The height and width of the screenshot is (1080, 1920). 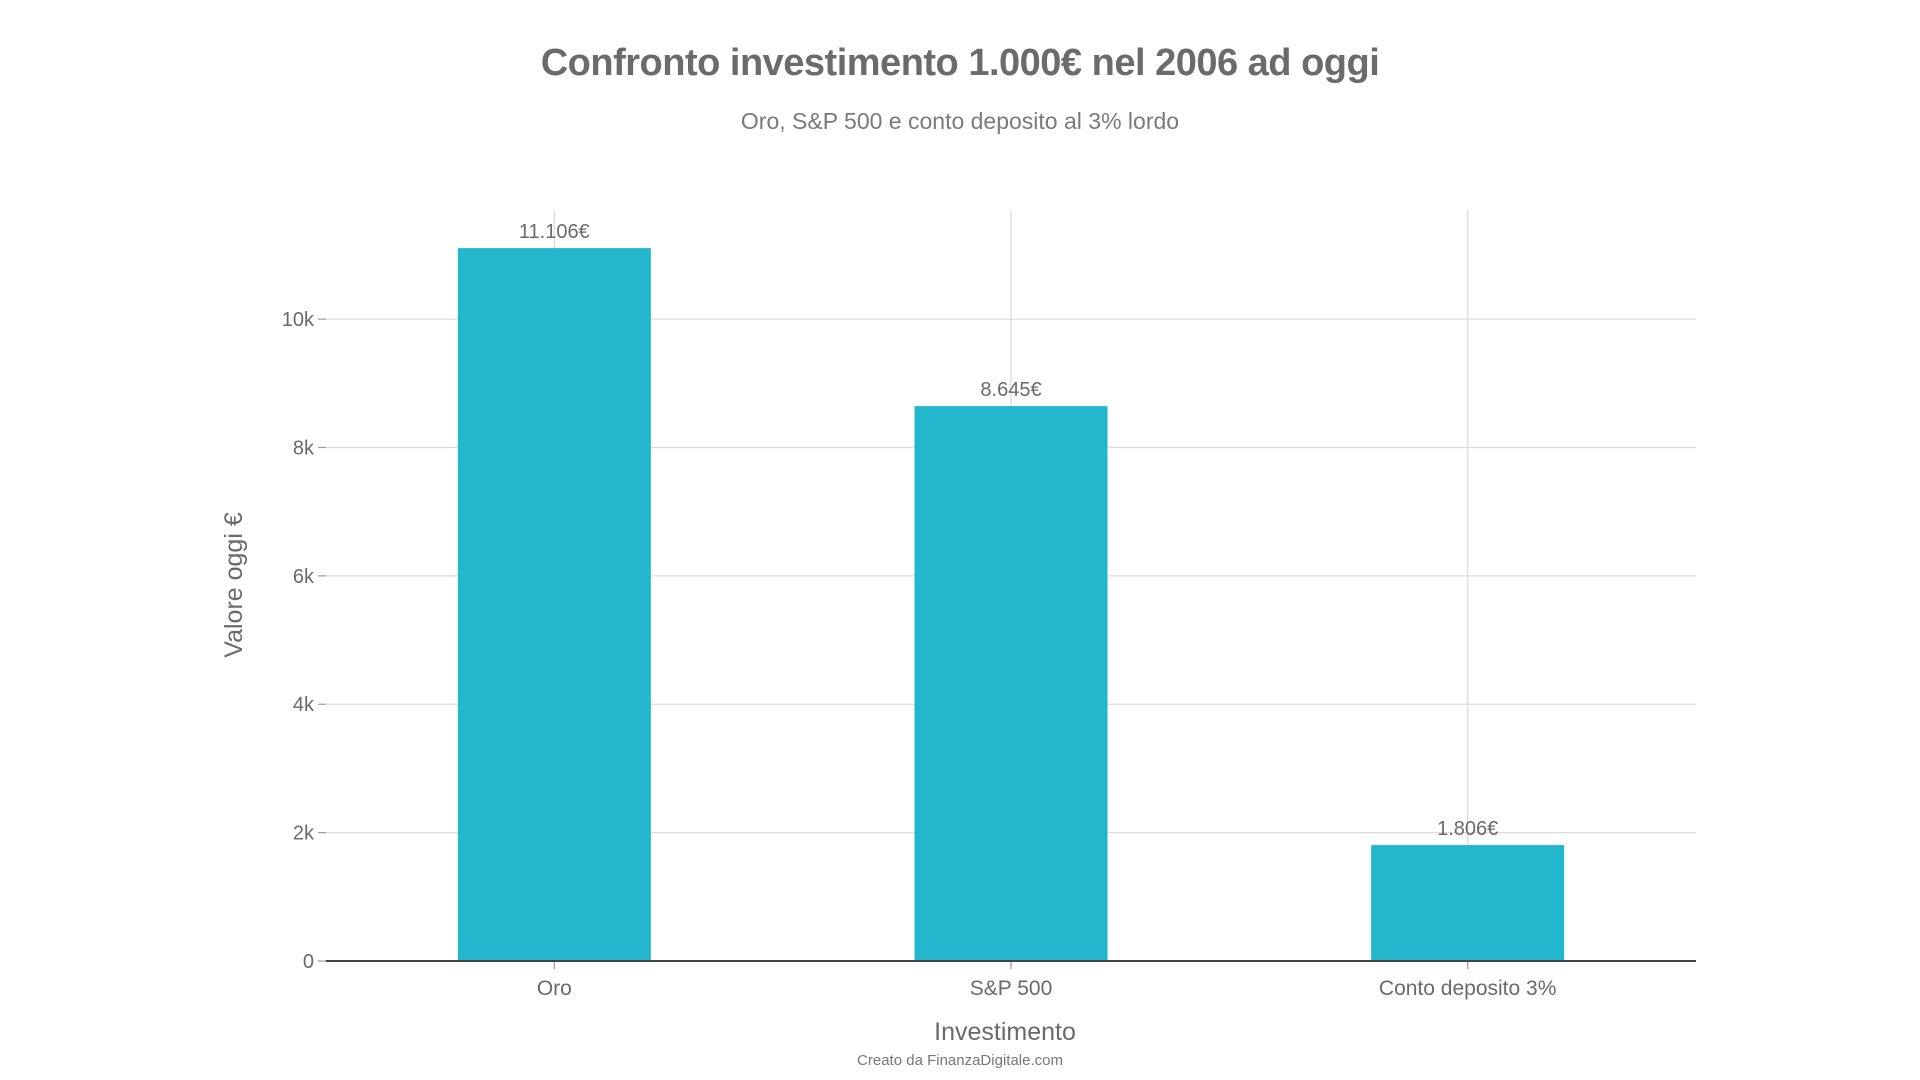 What do you see at coordinates (308, 962) in the screenshot?
I see `y-tick-label: 0` at bounding box center [308, 962].